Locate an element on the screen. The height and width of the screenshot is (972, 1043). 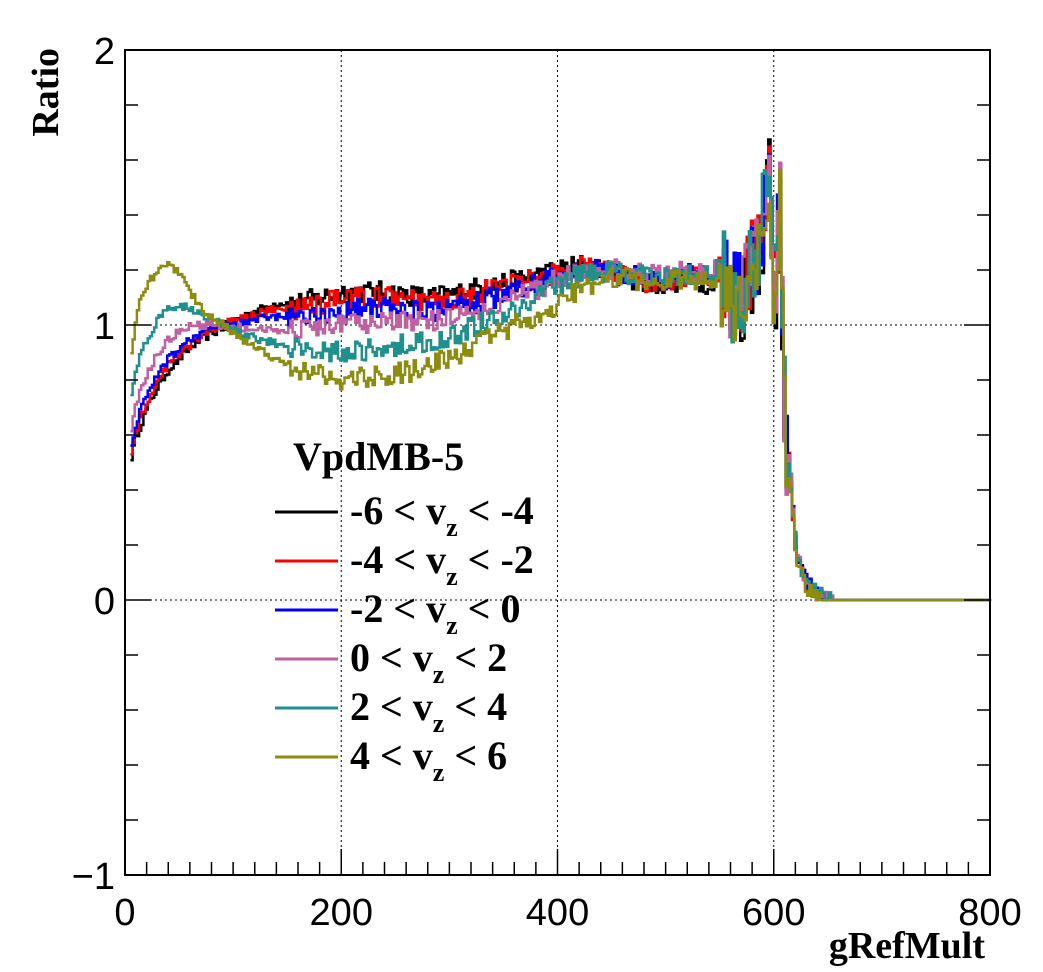
y-axis-title: Ratio is located at coordinates (46, 92).